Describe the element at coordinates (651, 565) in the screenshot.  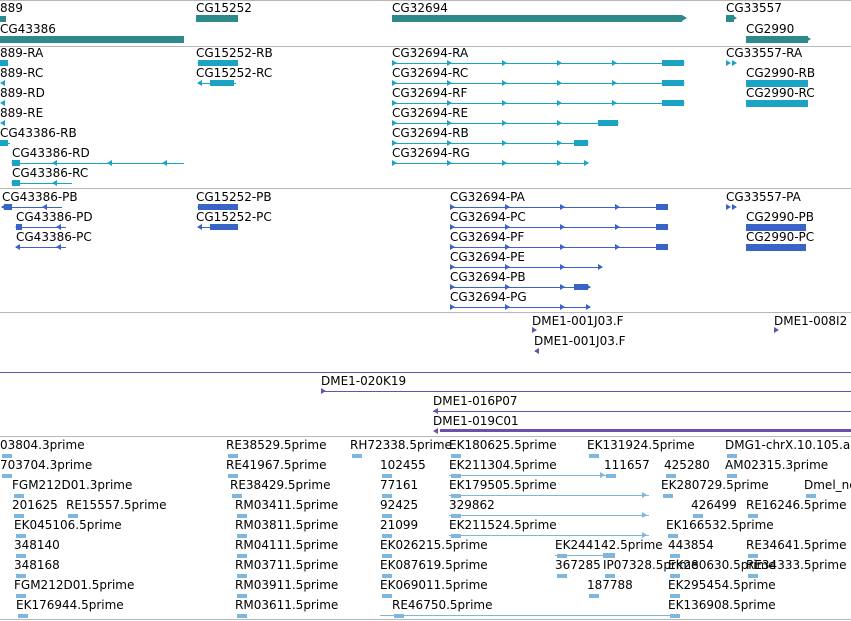
I see `feature-label: IP07328.5prime` at that location.